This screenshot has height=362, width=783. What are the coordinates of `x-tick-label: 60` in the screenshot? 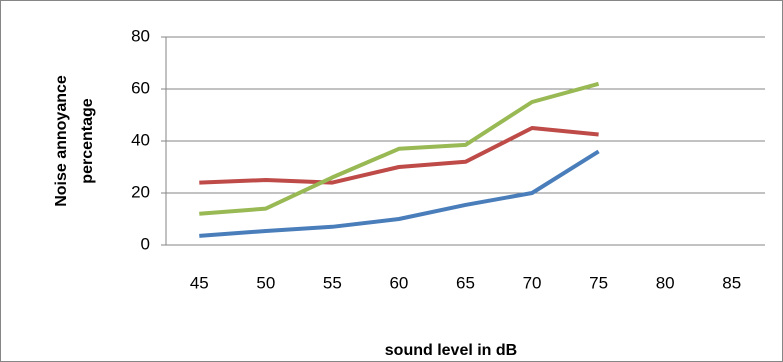 It's located at (398, 282).